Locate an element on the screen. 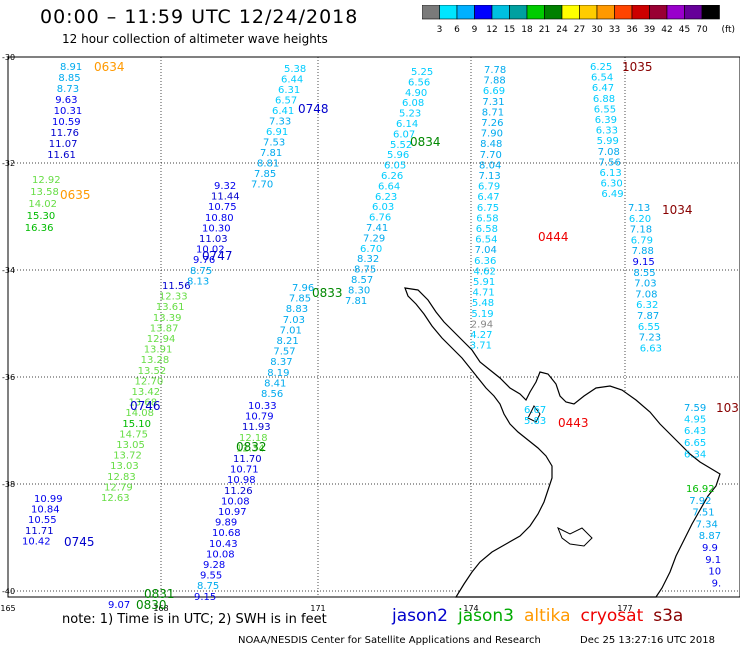 The width and height of the screenshot is (740, 650). wave-height-label: 7.13 is located at coordinates (639, 208).